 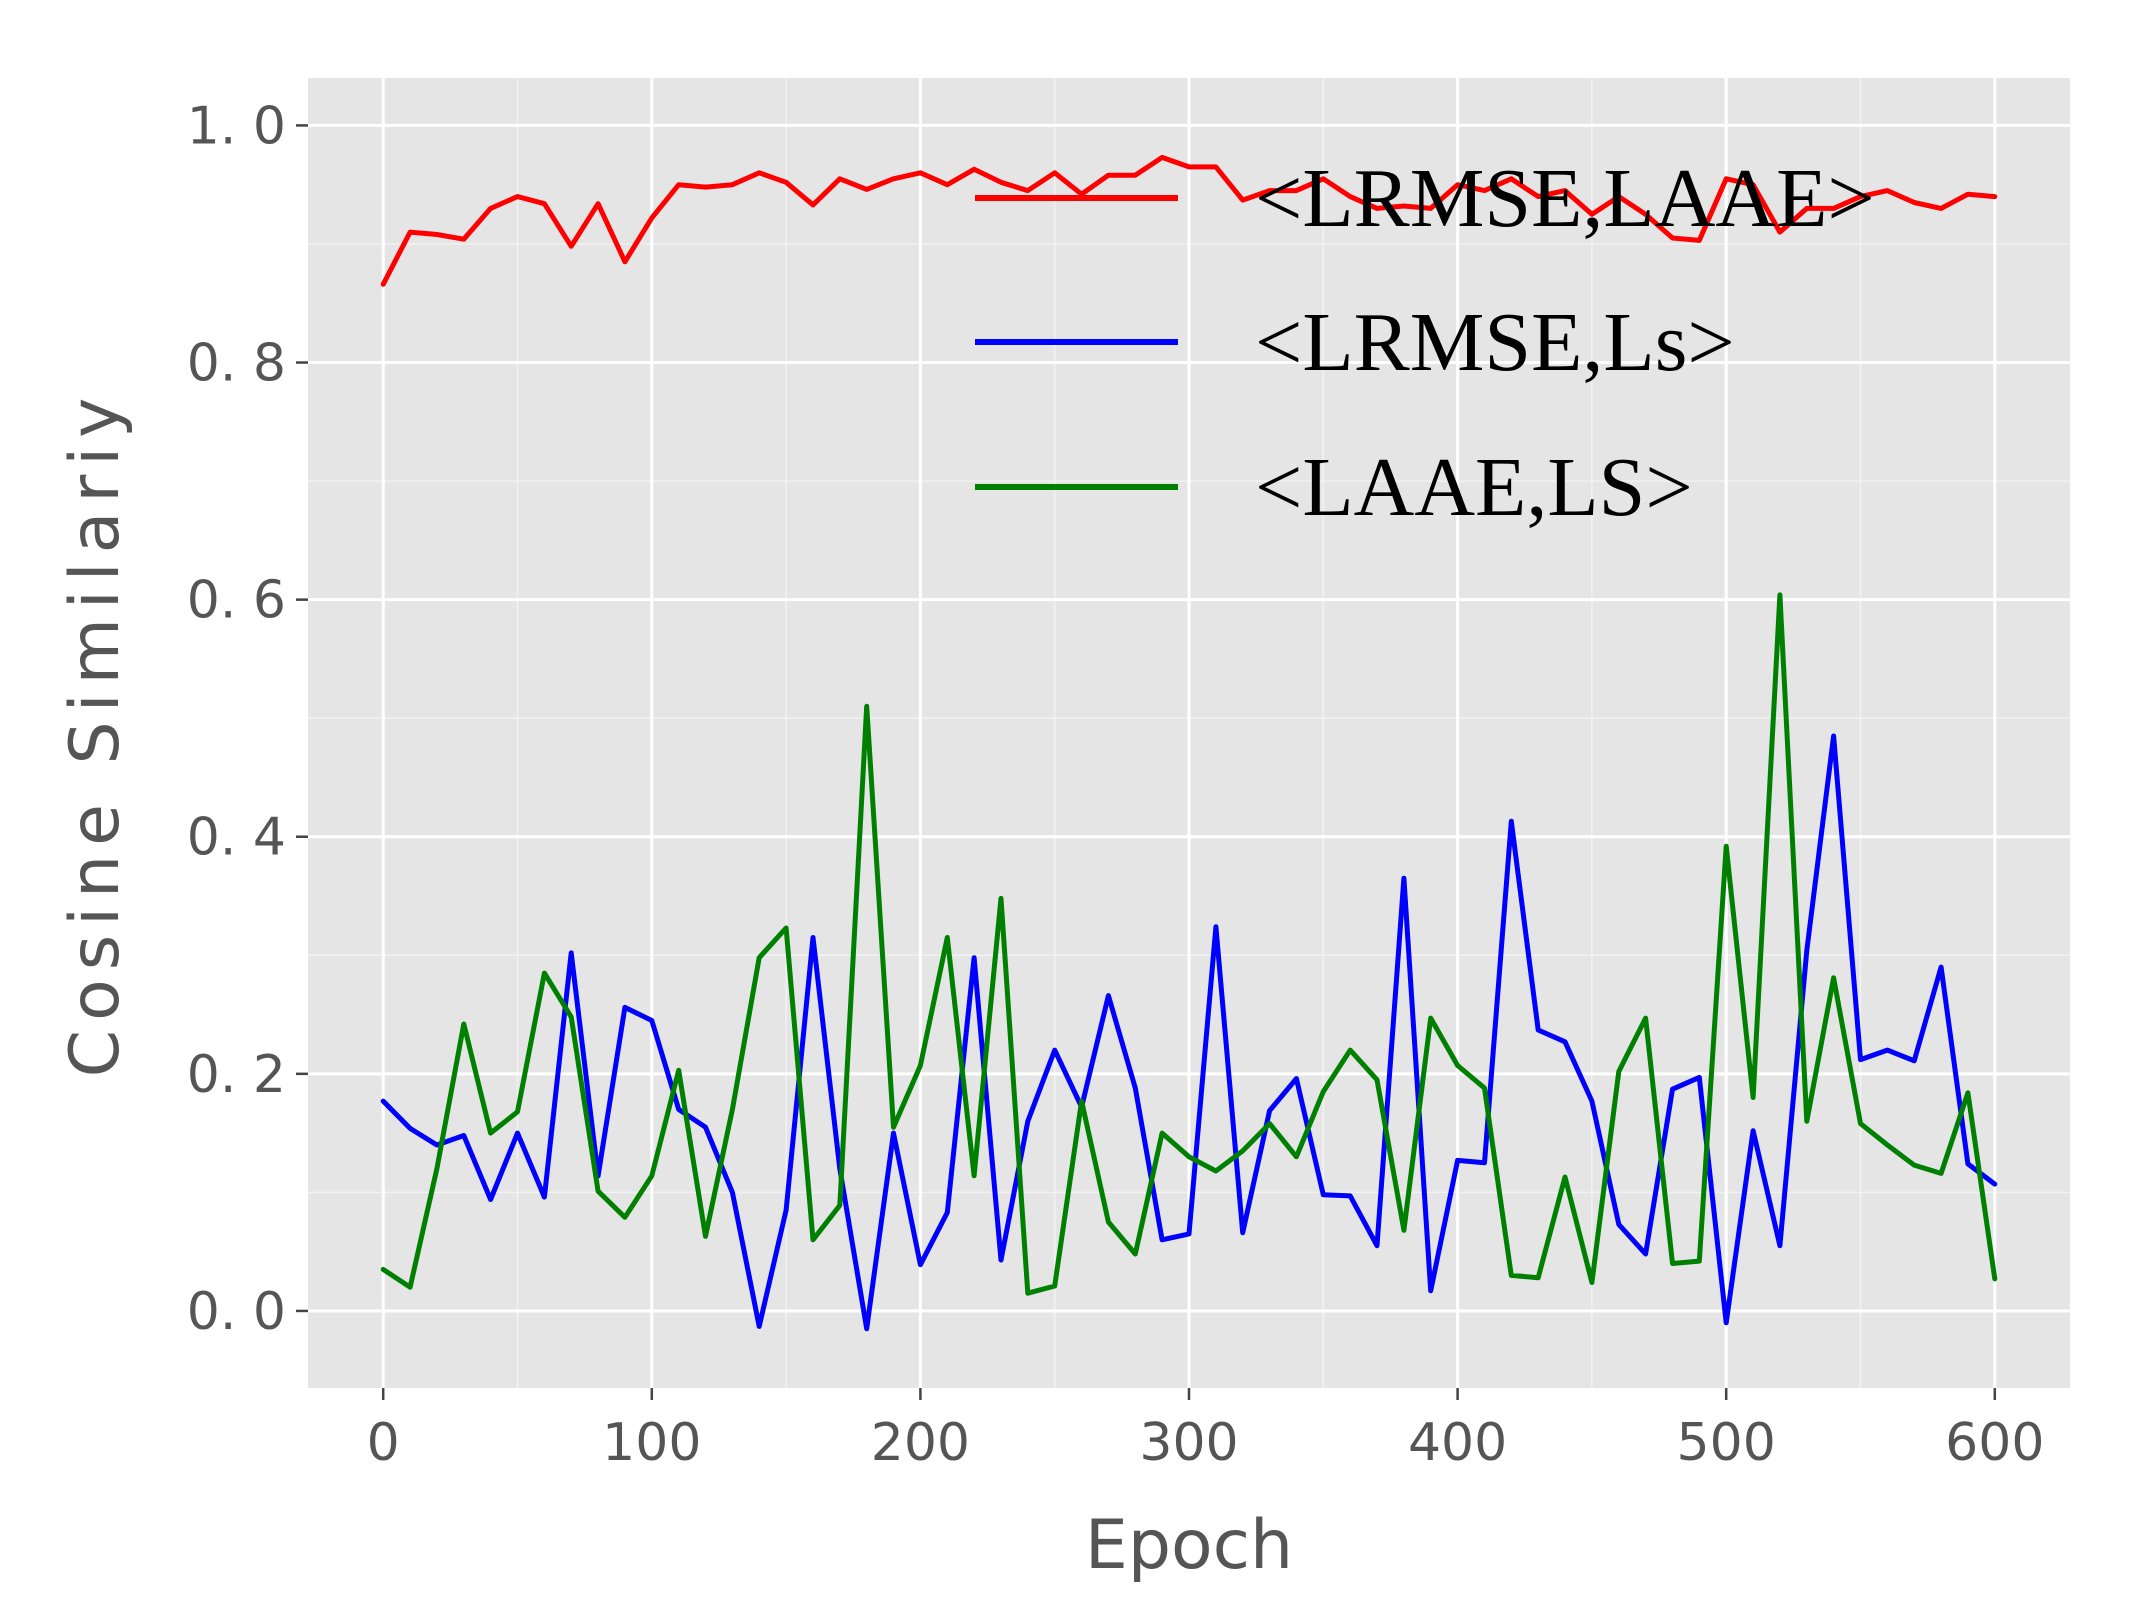 I want to click on y-tick-label: 0. 2, so click(x=236, y=1075).